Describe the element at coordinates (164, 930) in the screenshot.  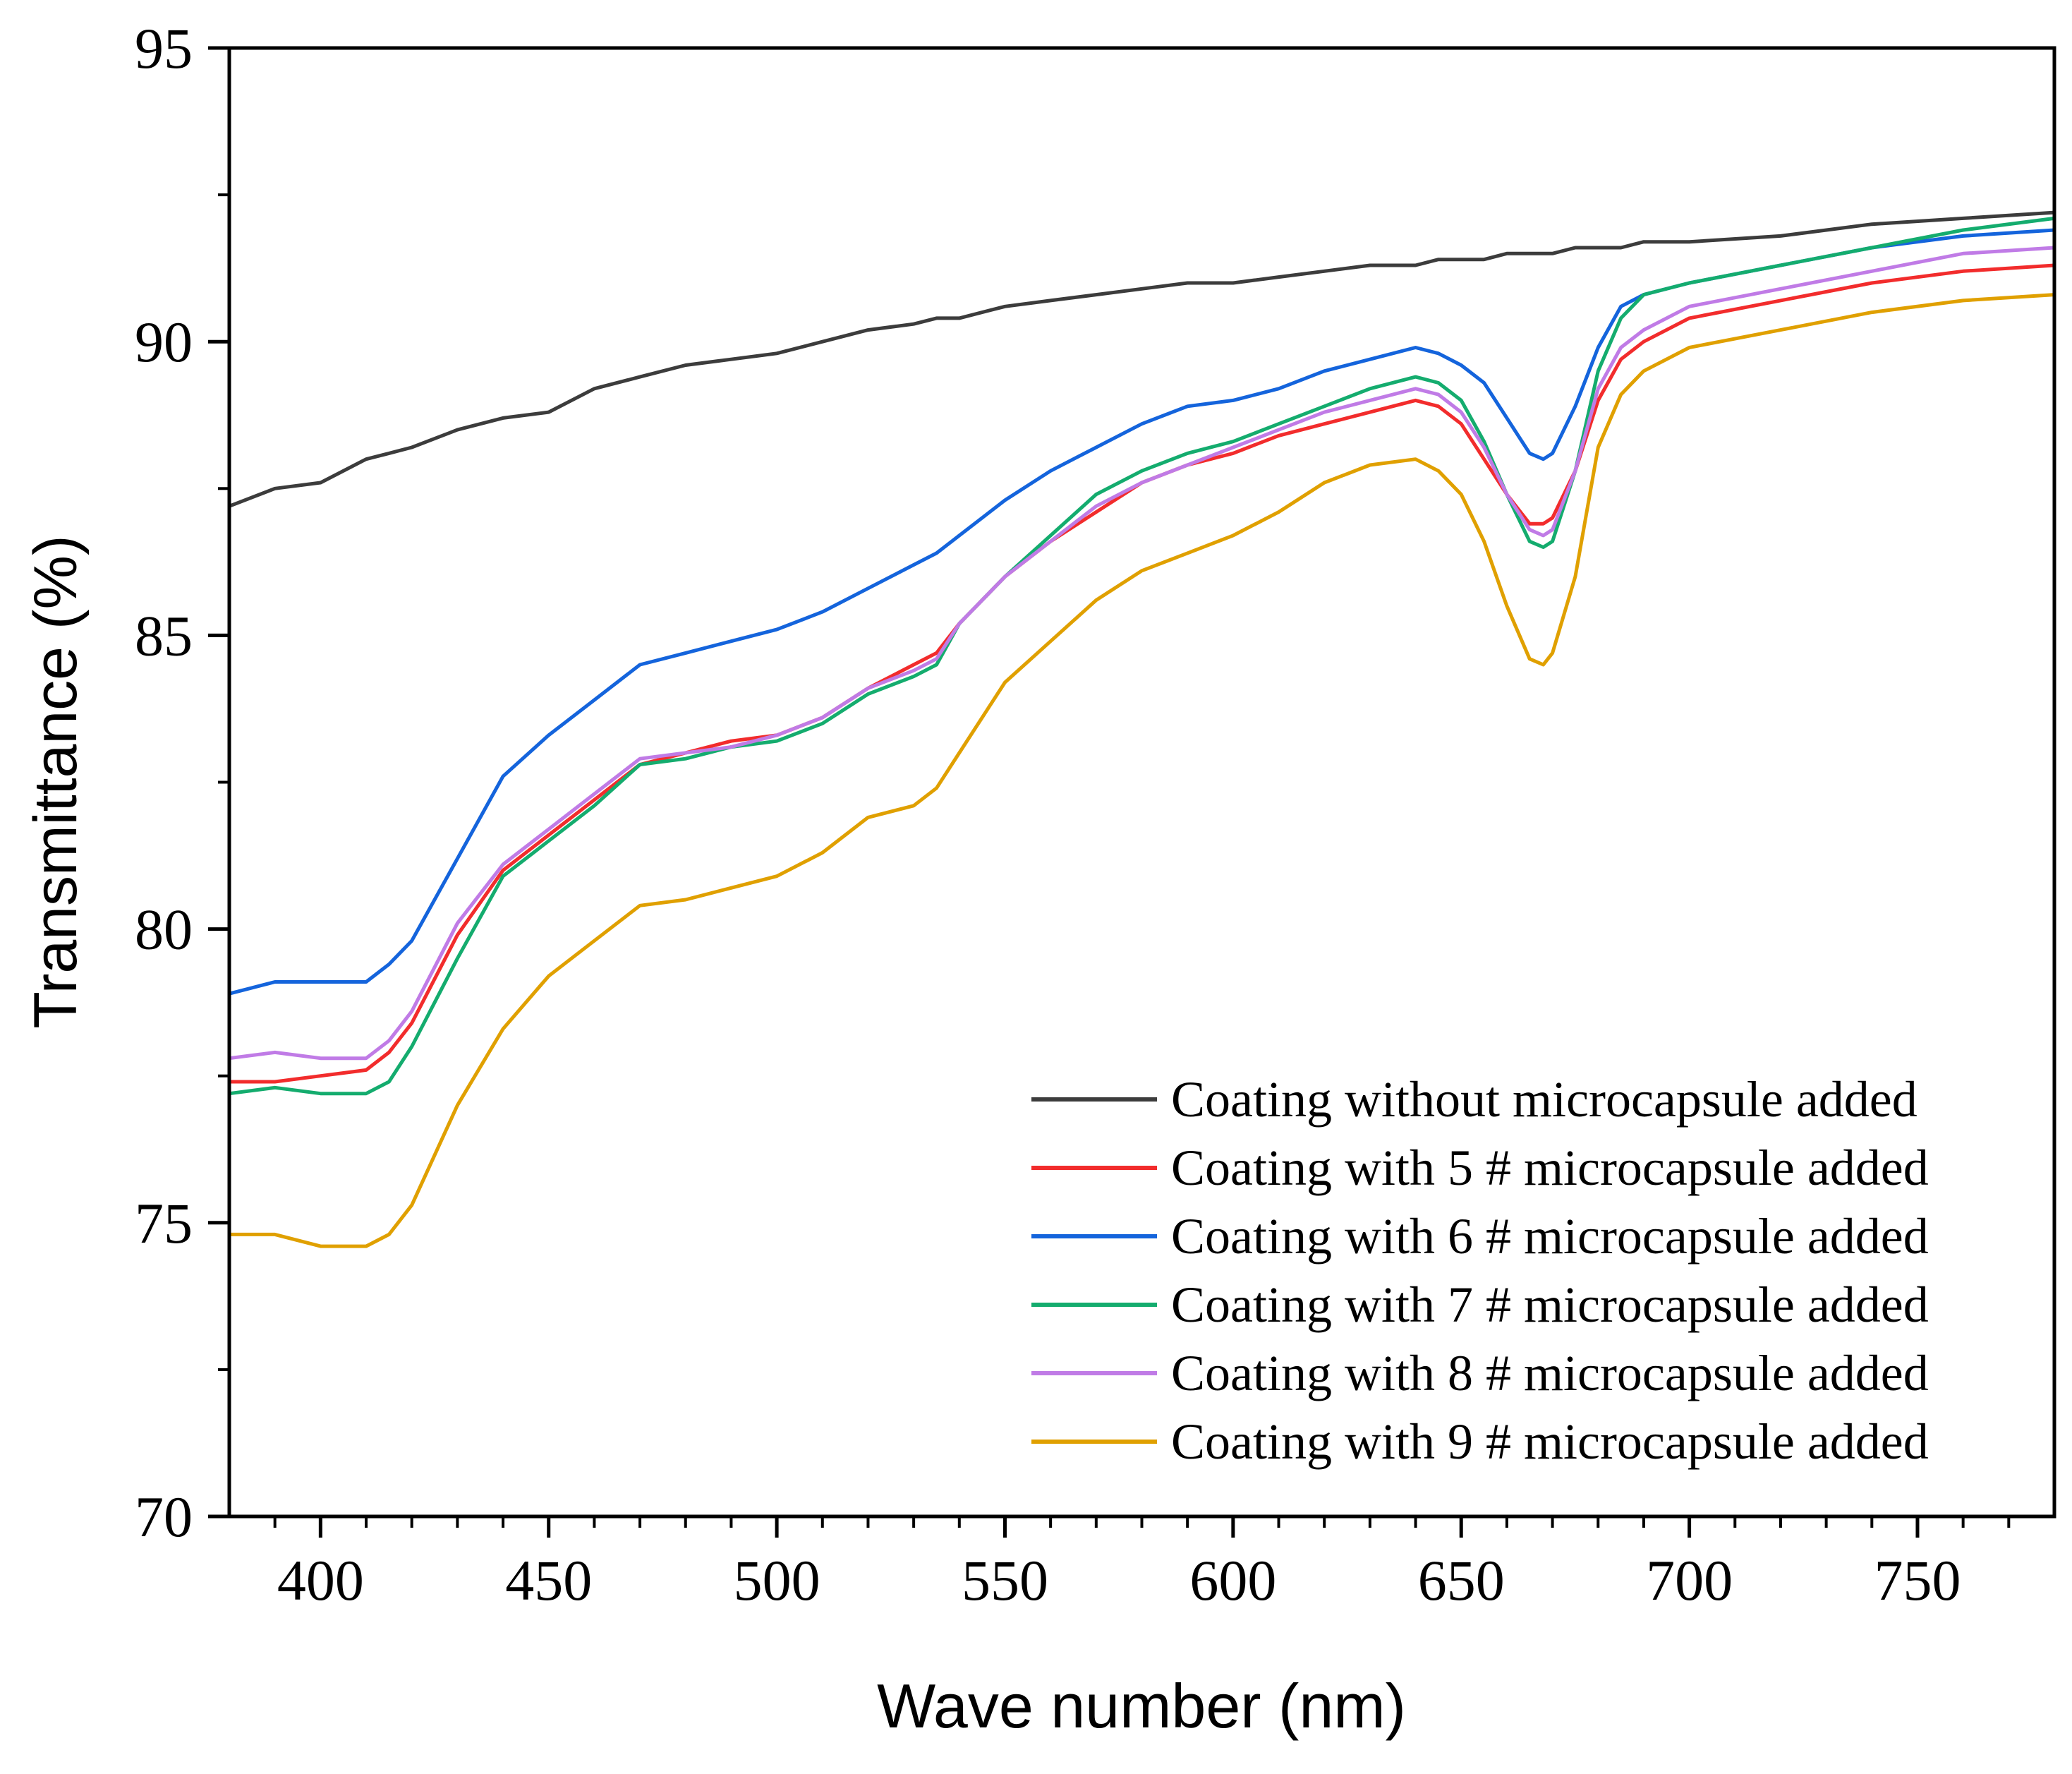
I see `y-tick-label: 80` at that location.